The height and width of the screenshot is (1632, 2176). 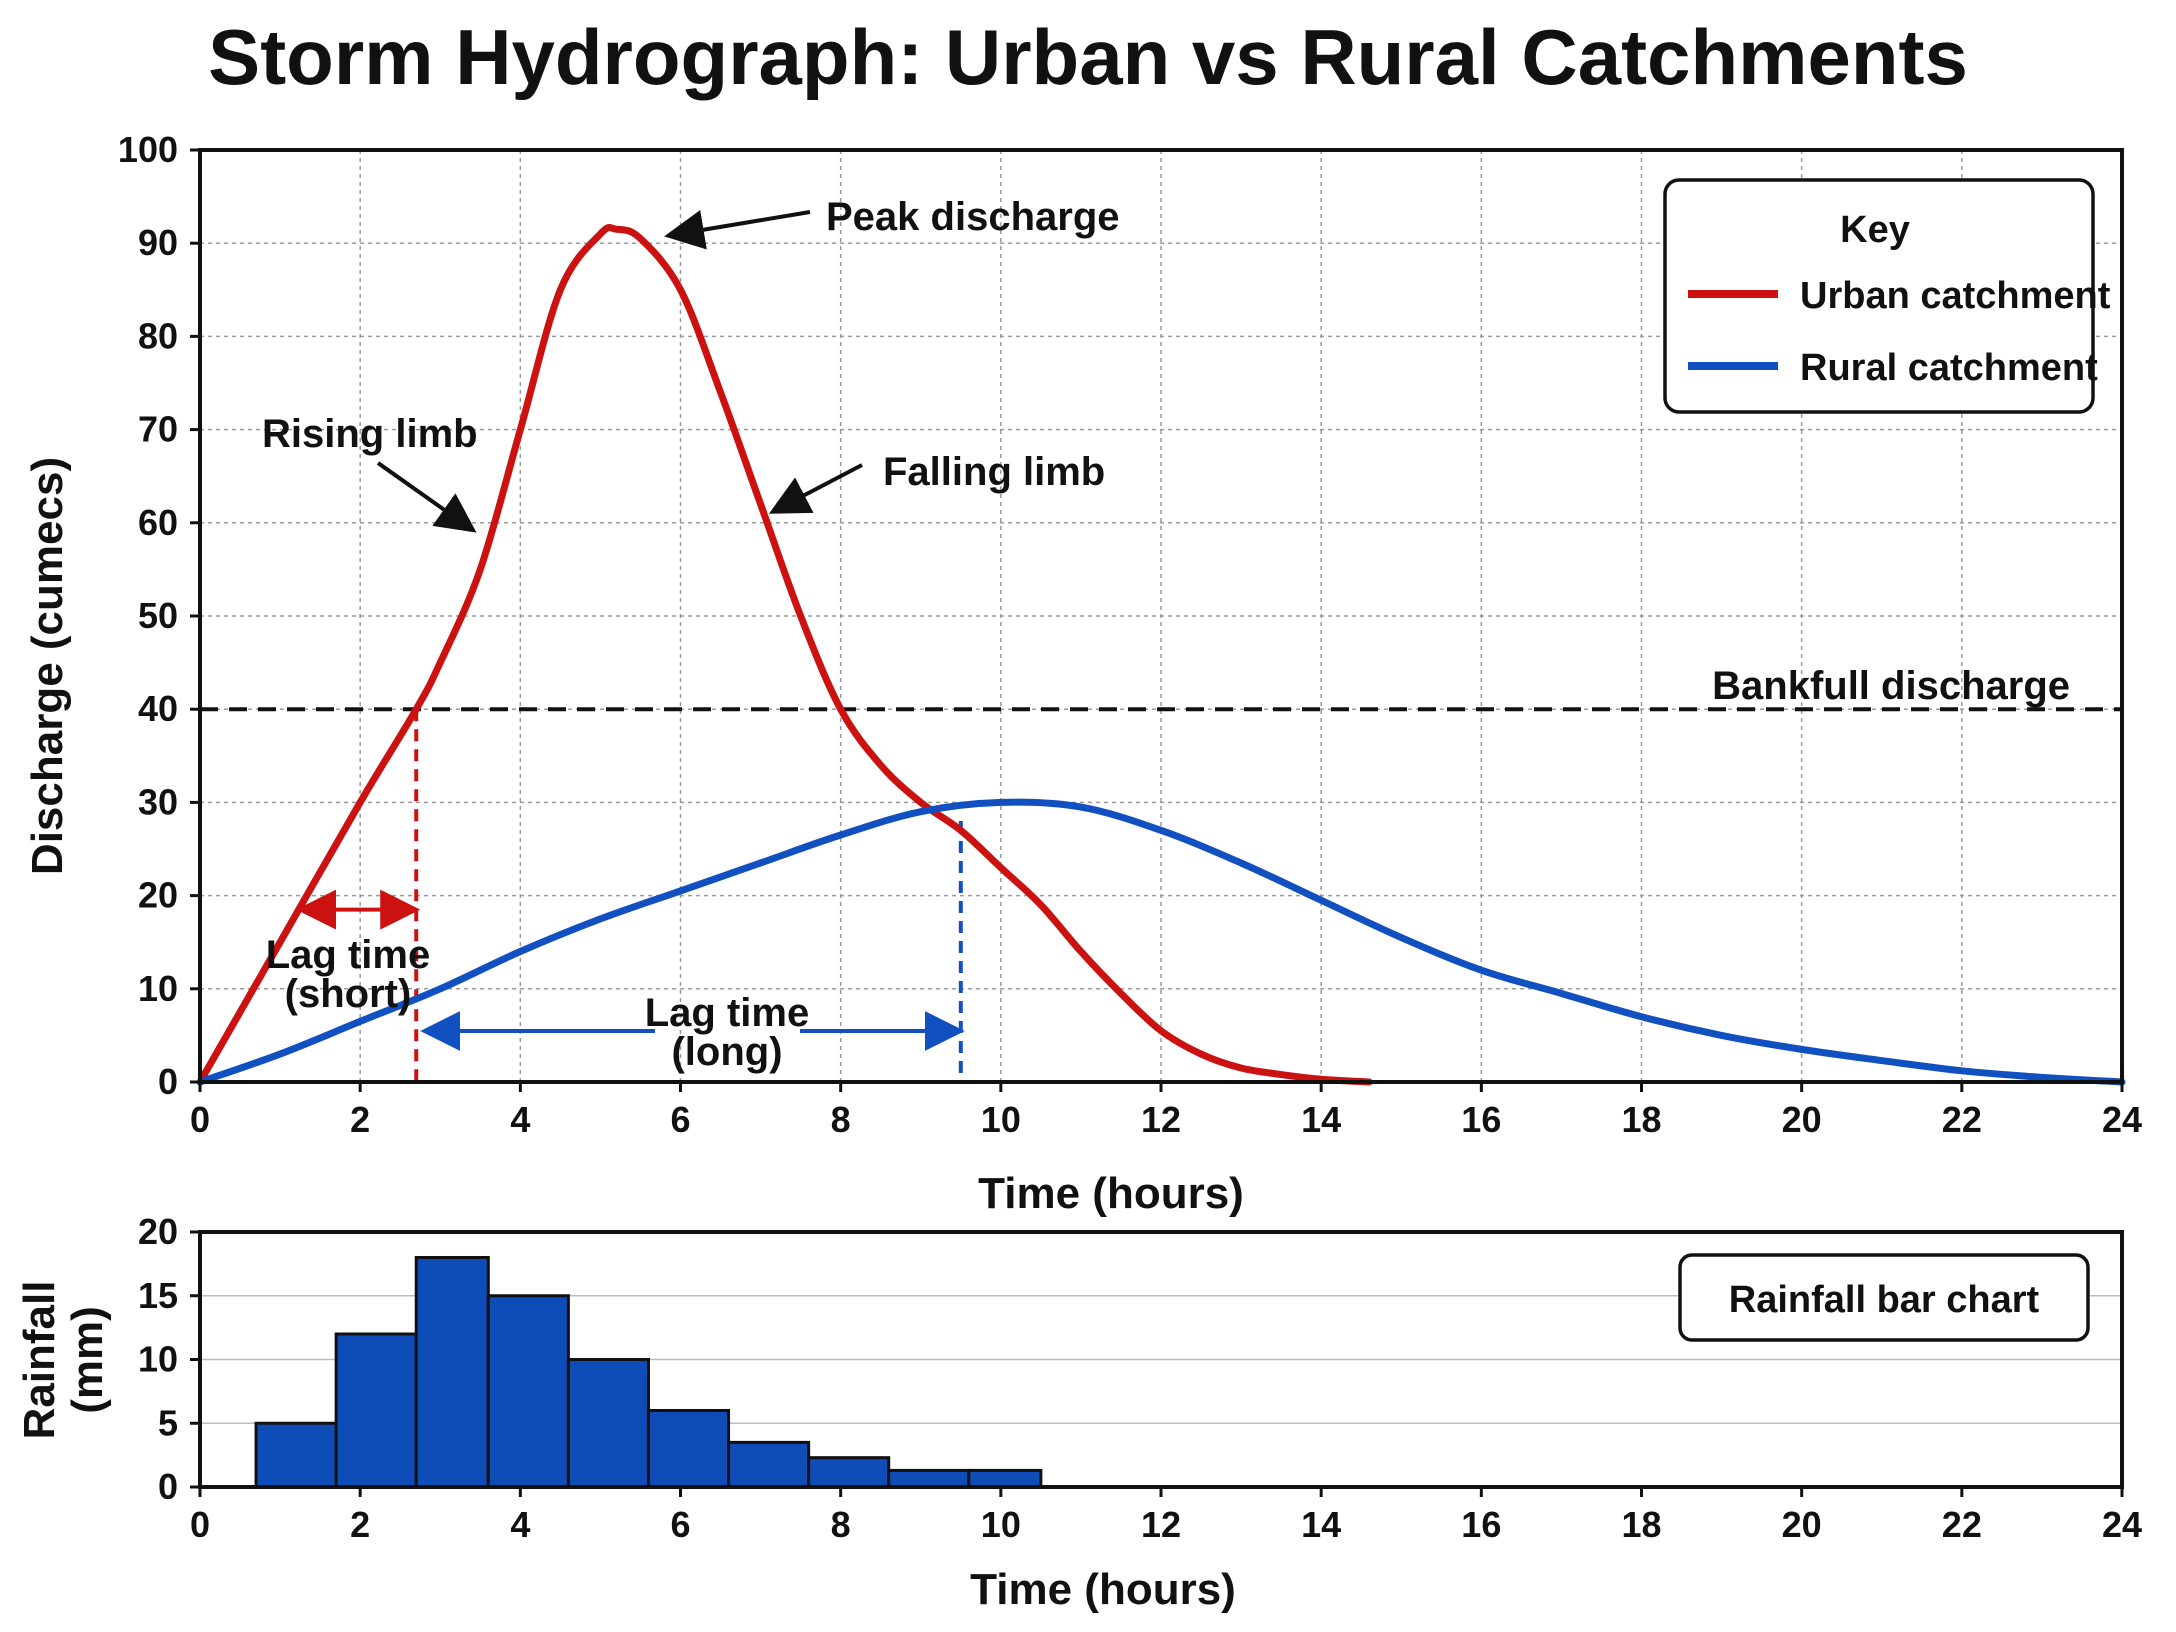 What do you see at coordinates (1875, 230) in the screenshot?
I see `legend-title: Key` at bounding box center [1875, 230].